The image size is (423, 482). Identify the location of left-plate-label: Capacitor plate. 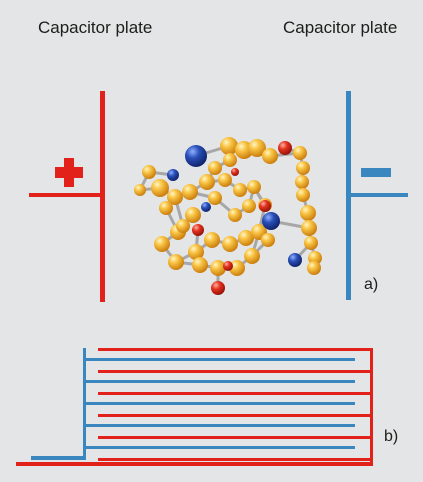
(95, 27).